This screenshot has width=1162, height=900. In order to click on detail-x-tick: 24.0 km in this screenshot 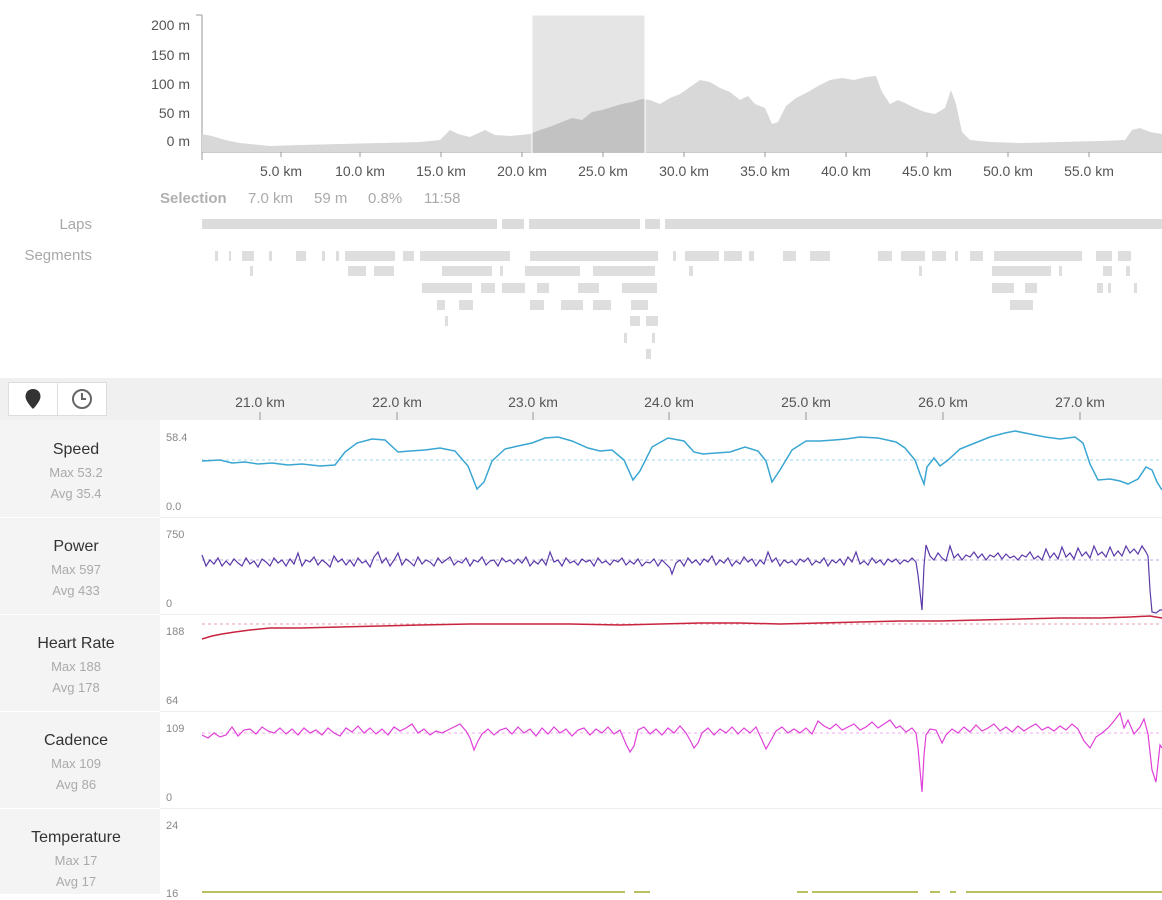, I will do `click(669, 402)`.